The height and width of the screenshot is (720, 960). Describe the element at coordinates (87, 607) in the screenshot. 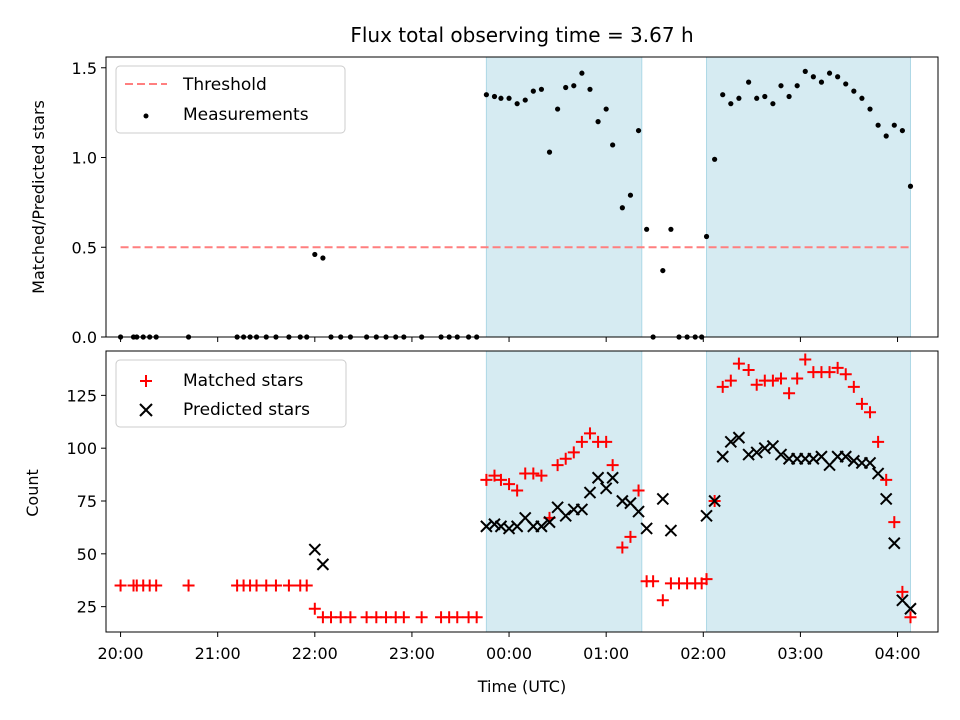

I see `bottom-y-tick-label-0: 25` at that location.